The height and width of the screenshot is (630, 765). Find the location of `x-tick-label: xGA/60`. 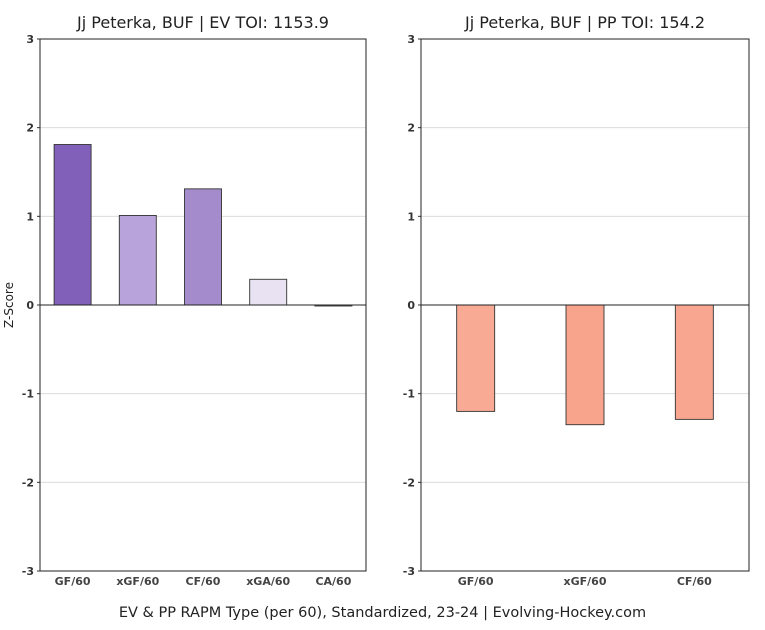

x-tick-label: xGA/60 is located at coordinates (268, 581).